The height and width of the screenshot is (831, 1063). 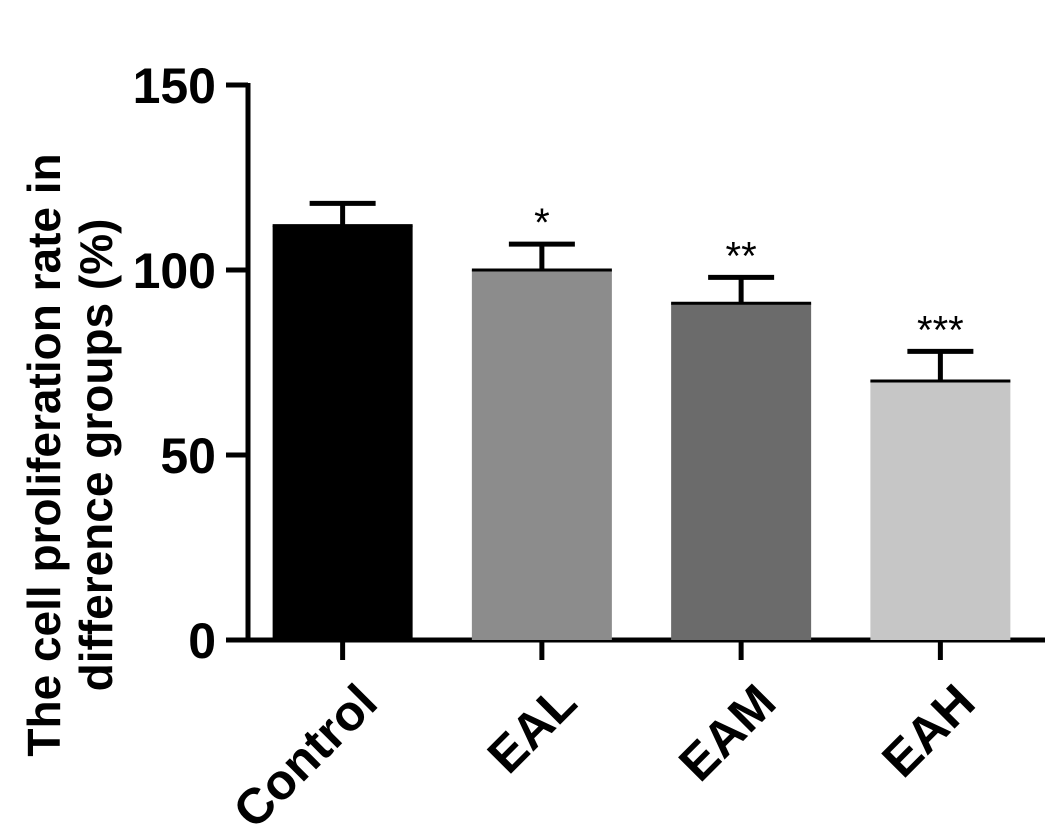 I want to click on bar-eam, so click(x=741, y=471).